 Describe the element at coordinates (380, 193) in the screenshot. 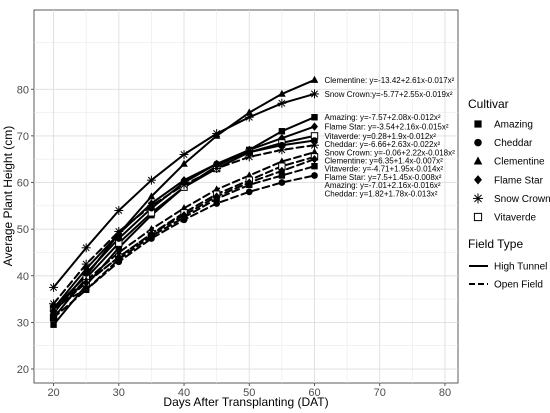

I see `equation-label: Cheddar: y=1.82+1.78x-0.013x²` at that location.